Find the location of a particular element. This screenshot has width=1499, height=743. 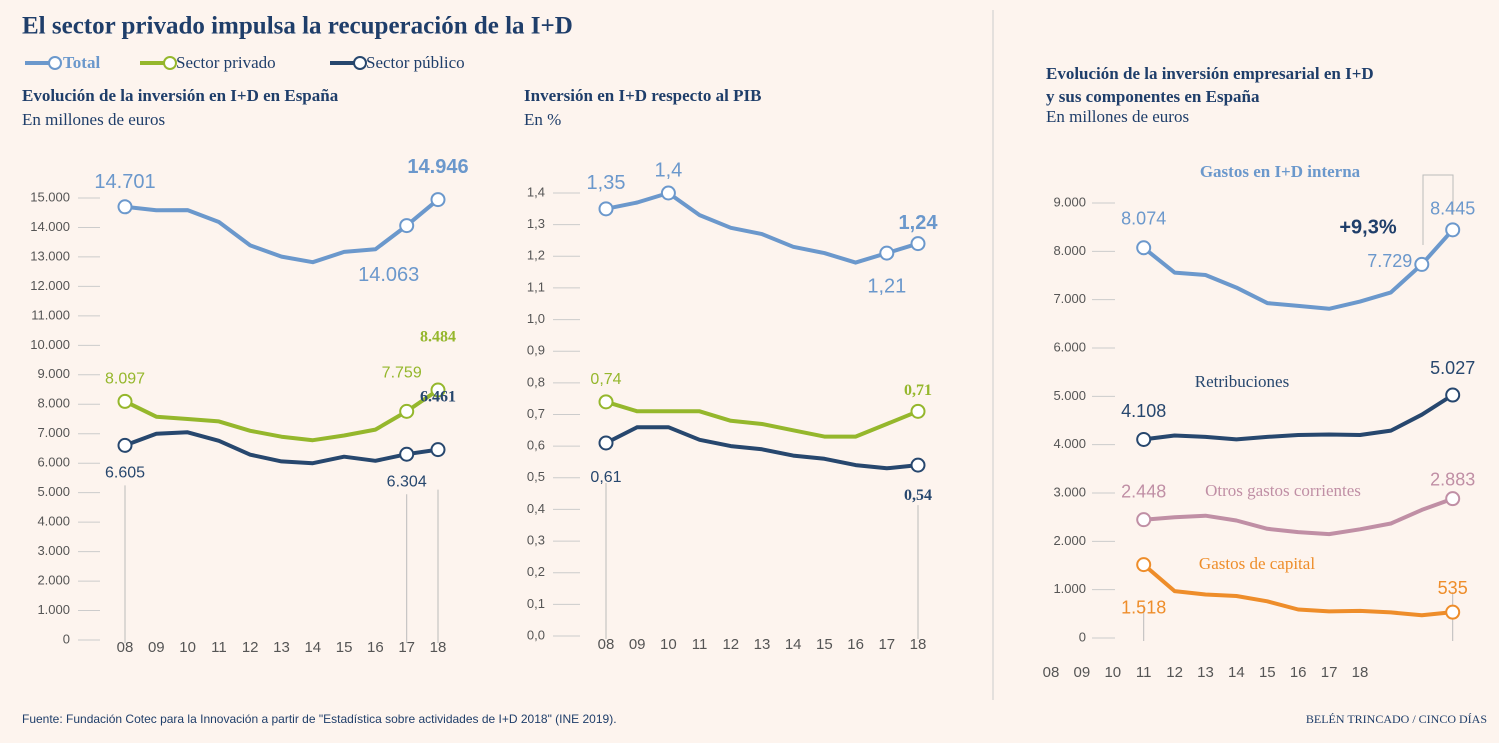

y-tick-label: 0,3 is located at coordinates (536, 540).